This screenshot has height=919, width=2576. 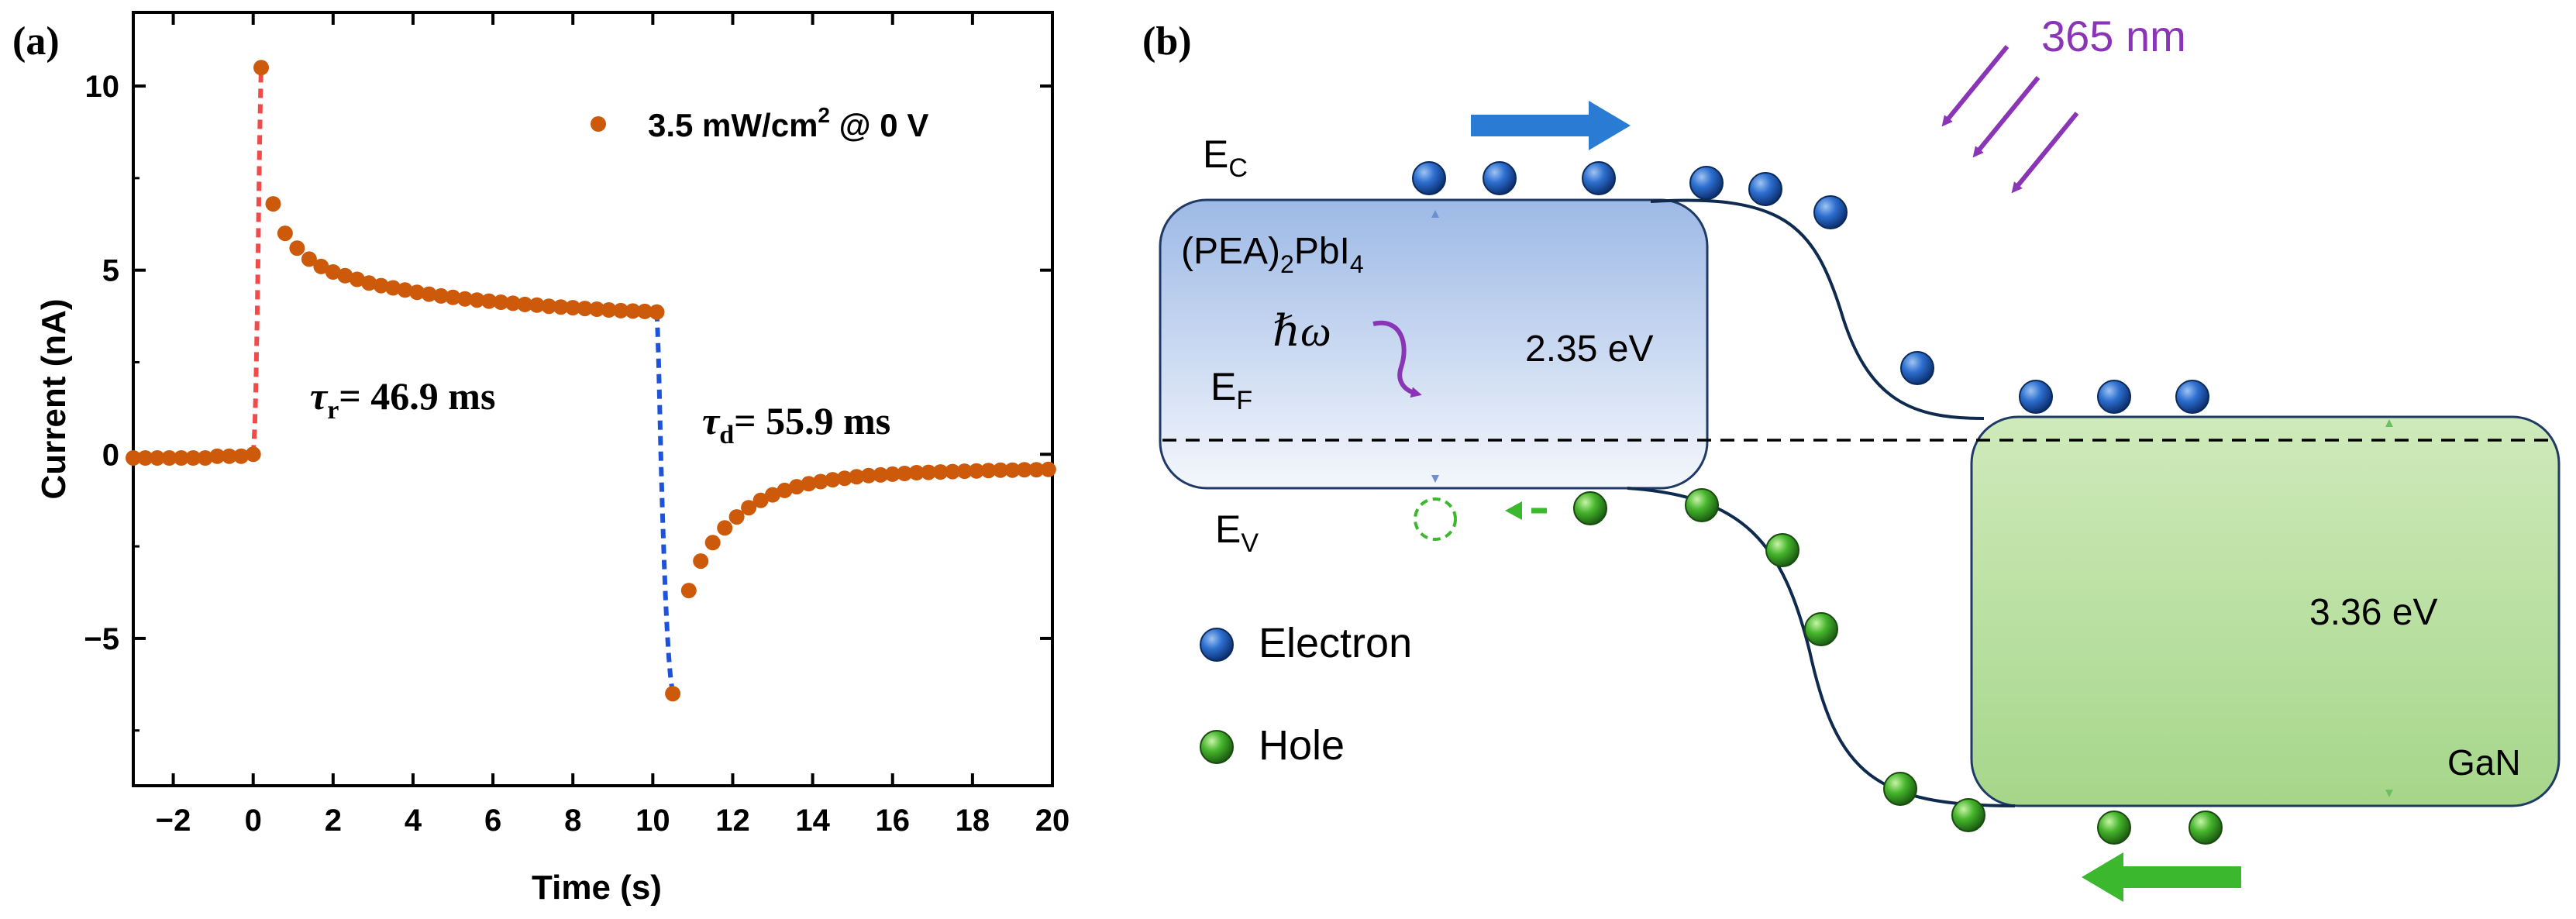 What do you see at coordinates (1052, 821) in the screenshot?
I see `x-tick-label: 20` at bounding box center [1052, 821].